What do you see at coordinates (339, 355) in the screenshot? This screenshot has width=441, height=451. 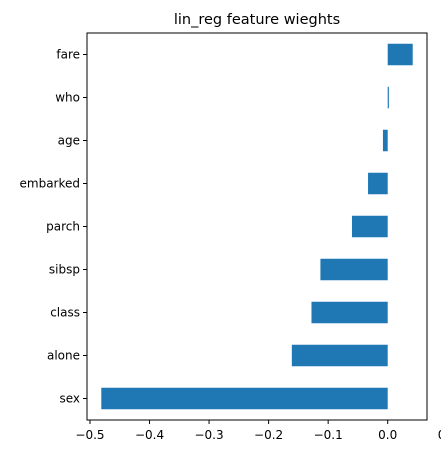 I see `bar-alone` at bounding box center [339, 355].